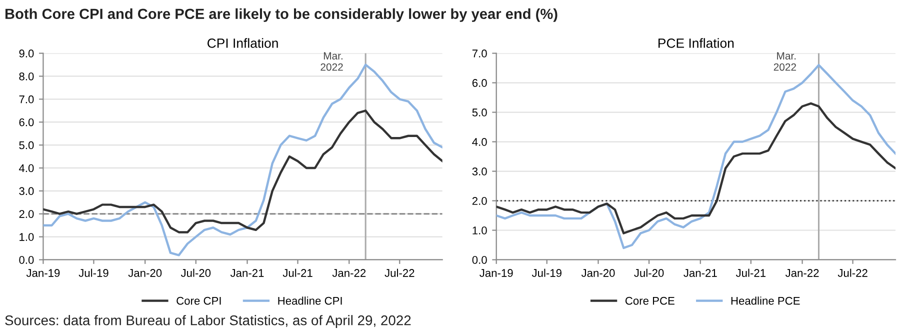  What do you see at coordinates (310, 300) in the screenshot?
I see `legend-label: Headline CPI` at bounding box center [310, 300].